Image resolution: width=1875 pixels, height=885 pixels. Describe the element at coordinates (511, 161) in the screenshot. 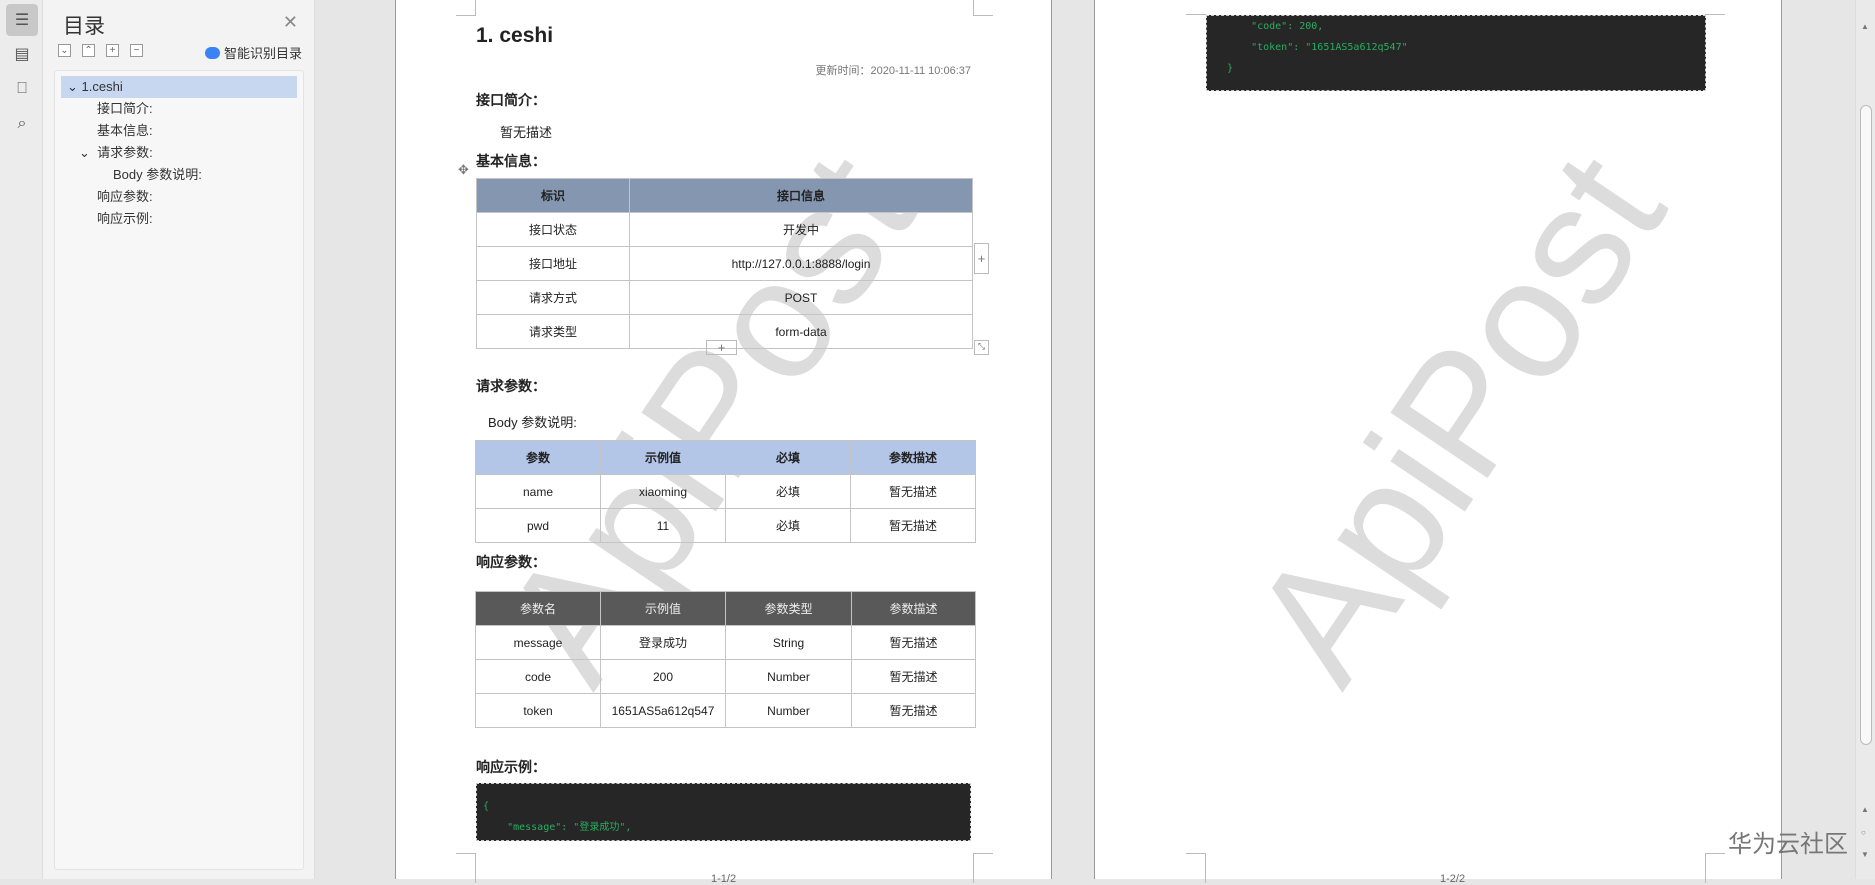

I see `section-heading: 基本信息：` at that location.